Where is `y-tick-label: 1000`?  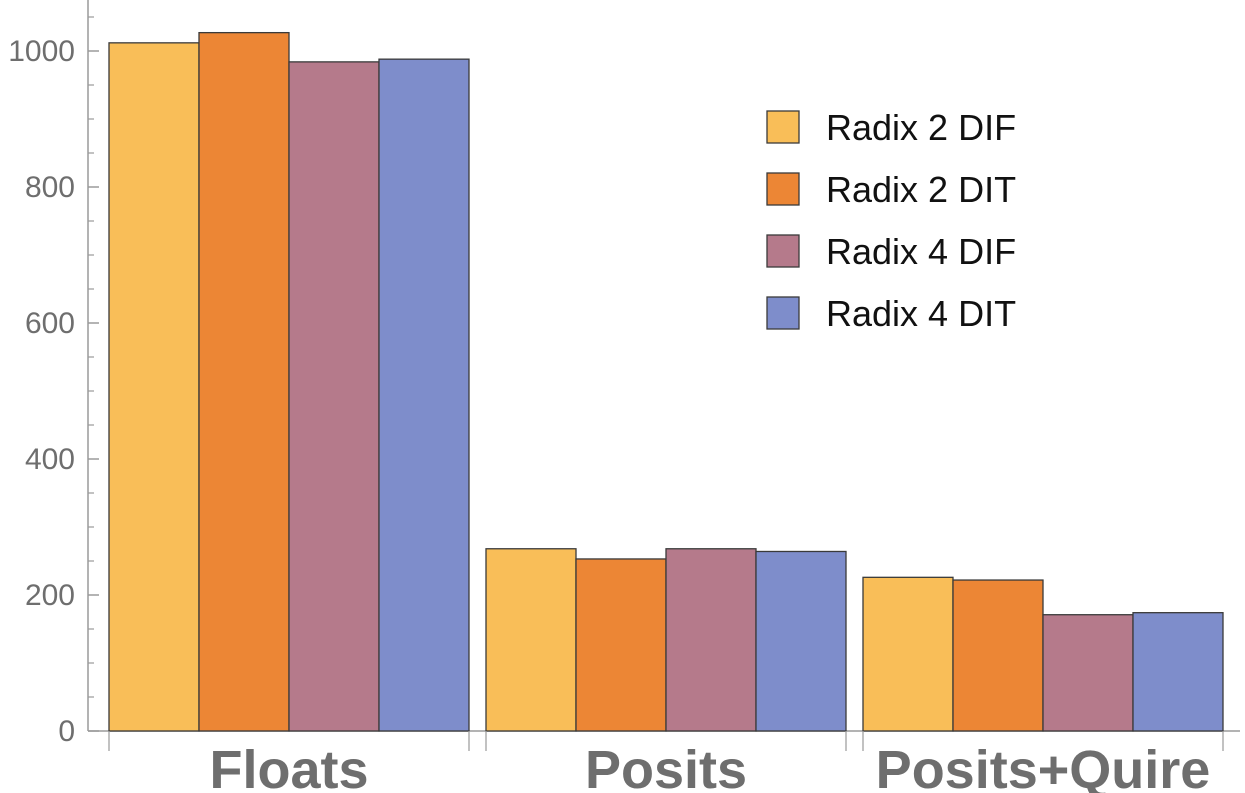 y-tick-label: 1000 is located at coordinates (41, 51).